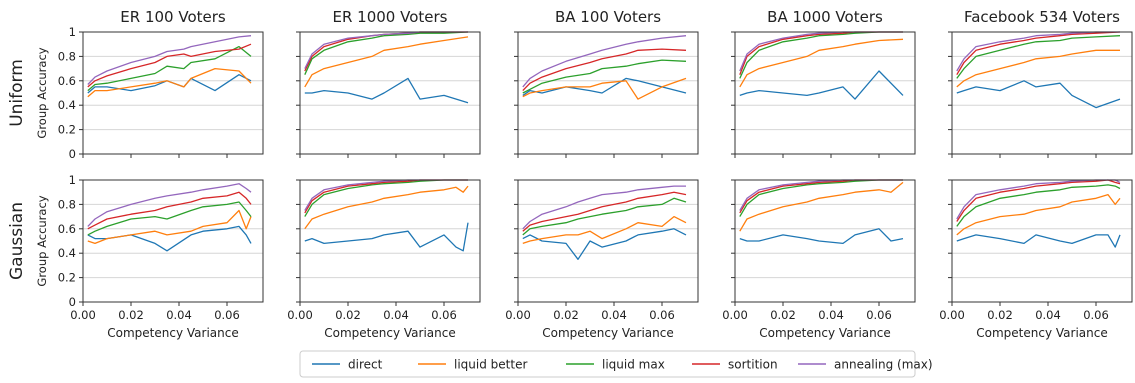 The width and height of the screenshot is (1135, 383). I want to click on legend-label: annealing (max), so click(883, 365).